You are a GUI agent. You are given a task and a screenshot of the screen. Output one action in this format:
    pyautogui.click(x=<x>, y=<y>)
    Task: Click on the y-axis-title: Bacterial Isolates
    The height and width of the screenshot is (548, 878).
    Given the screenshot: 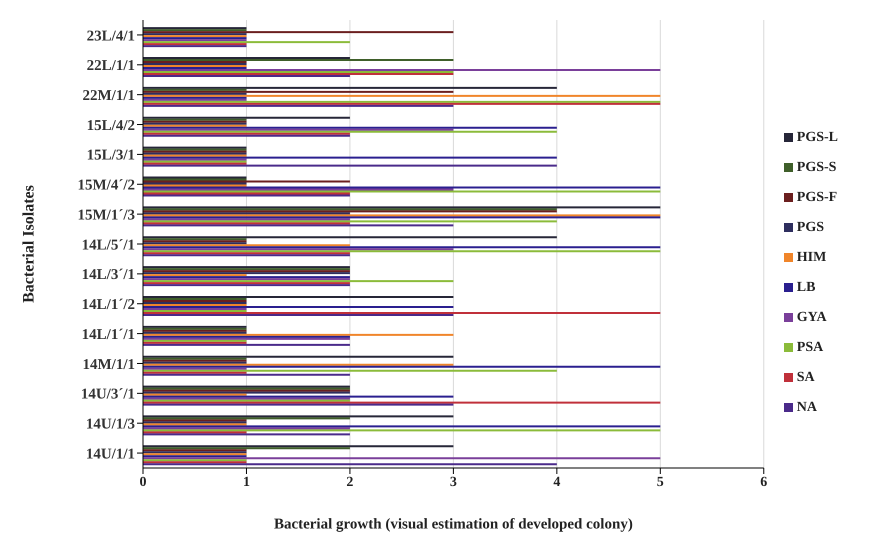 What is the action you would take?
    pyautogui.click(x=29, y=244)
    